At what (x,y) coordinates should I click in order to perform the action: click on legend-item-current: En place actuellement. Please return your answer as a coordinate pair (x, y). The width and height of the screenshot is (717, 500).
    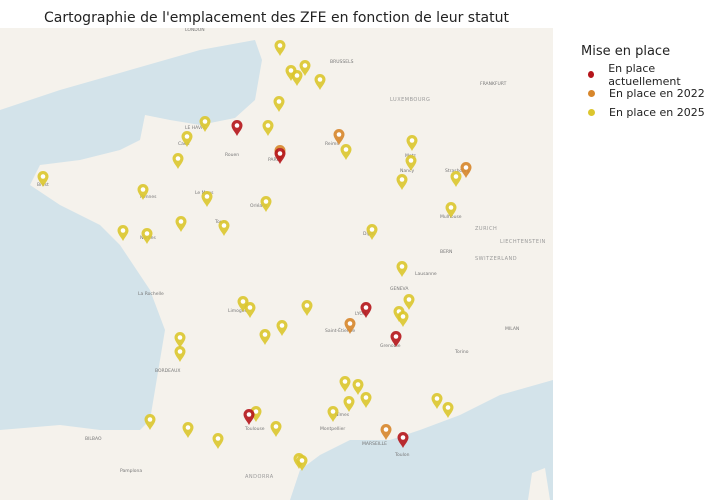
    Looking at the image, I should click on (649, 75).